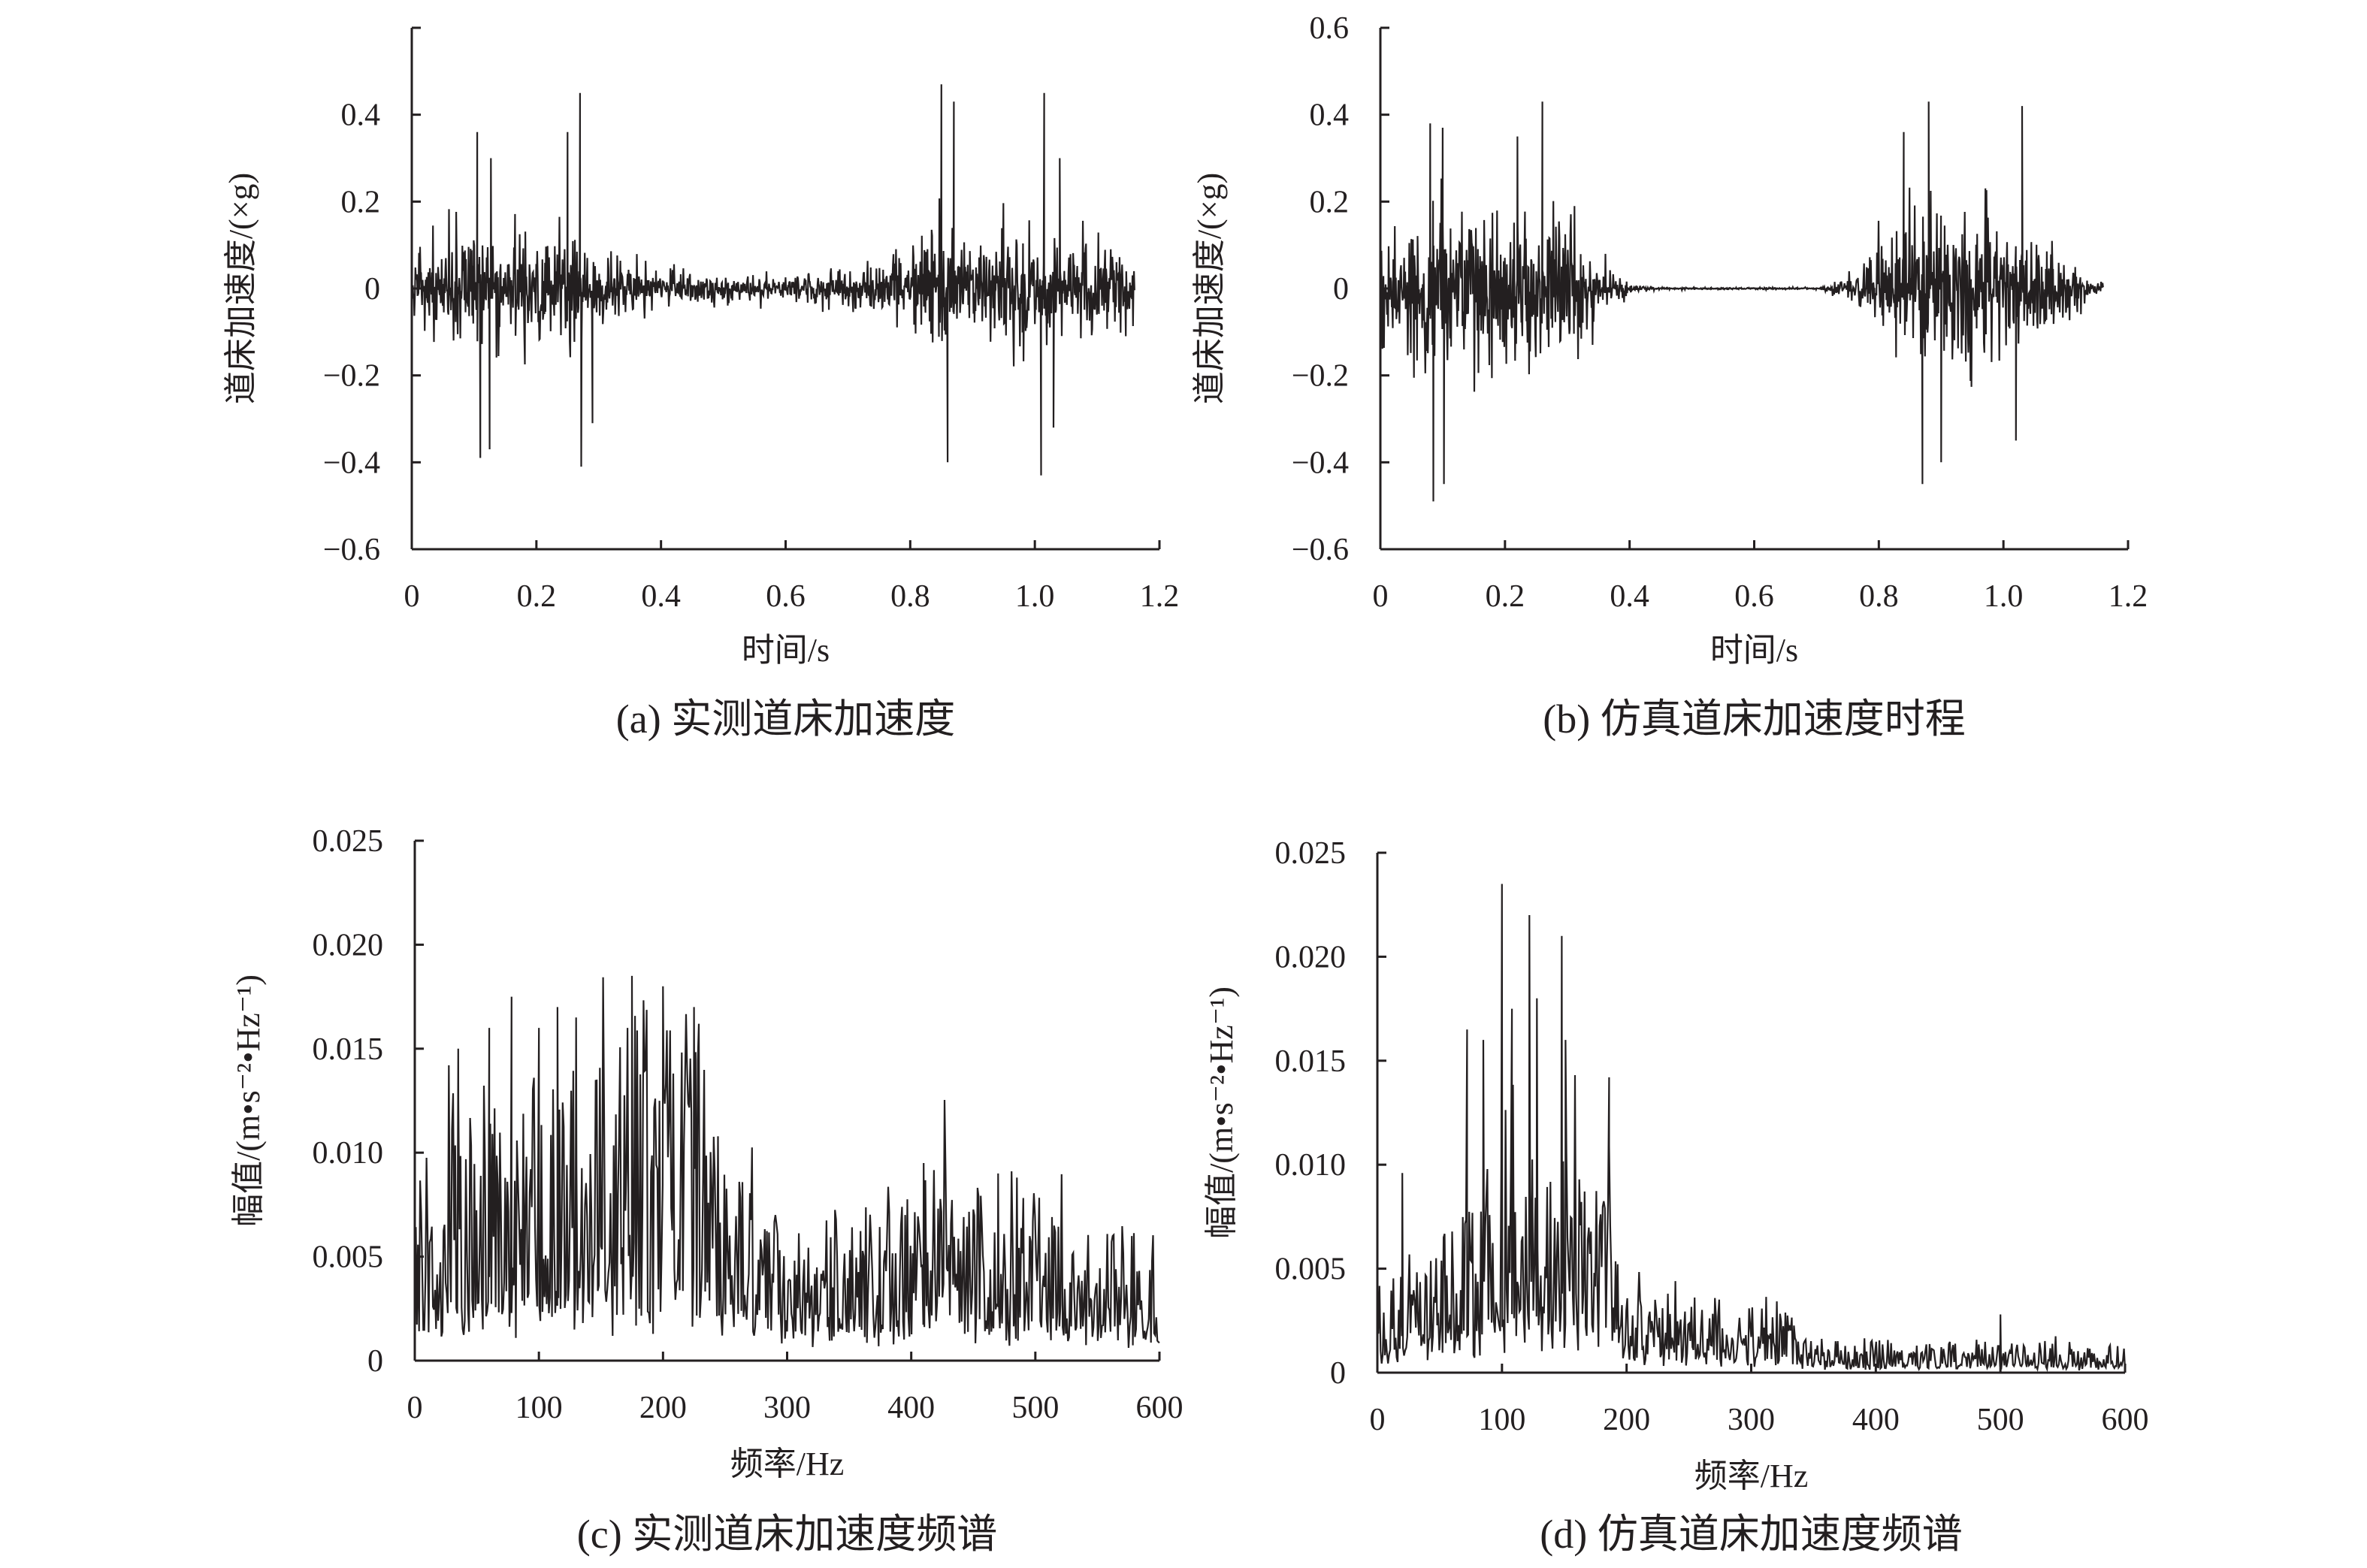 The image size is (2367, 1568). Describe the element at coordinates (772, 280) in the screenshot. I see `signal-line-a` at that location.